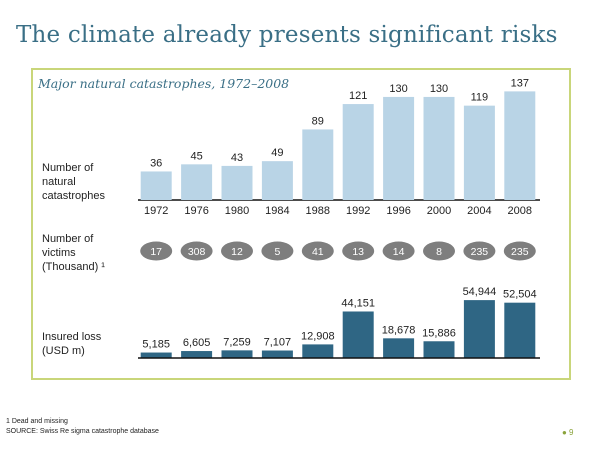  I want to click on insured-value-label: 7,107, so click(278, 343).